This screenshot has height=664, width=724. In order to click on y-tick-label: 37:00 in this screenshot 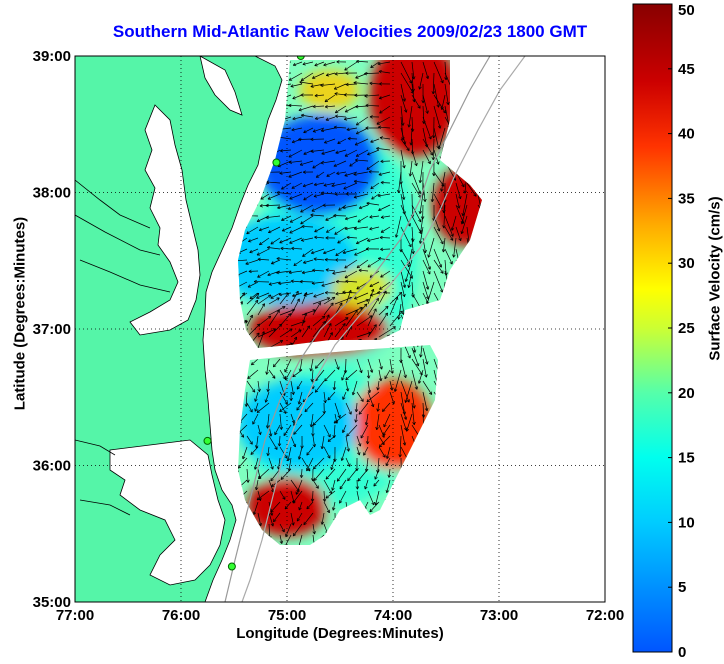, I will do `click(52, 329)`.